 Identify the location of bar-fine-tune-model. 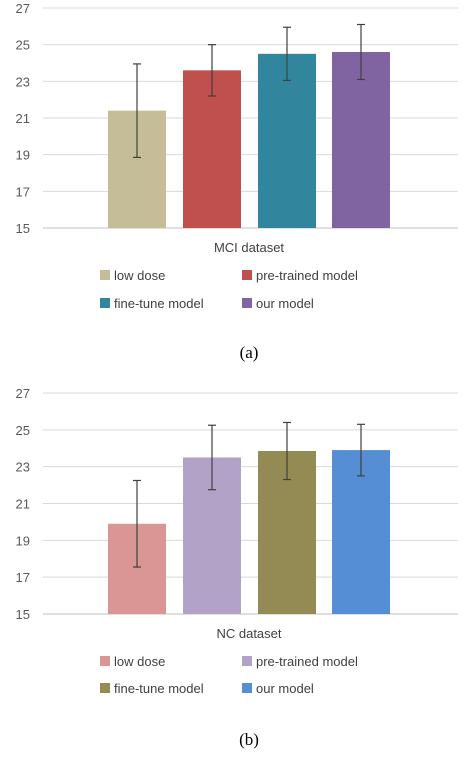
(287, 141).